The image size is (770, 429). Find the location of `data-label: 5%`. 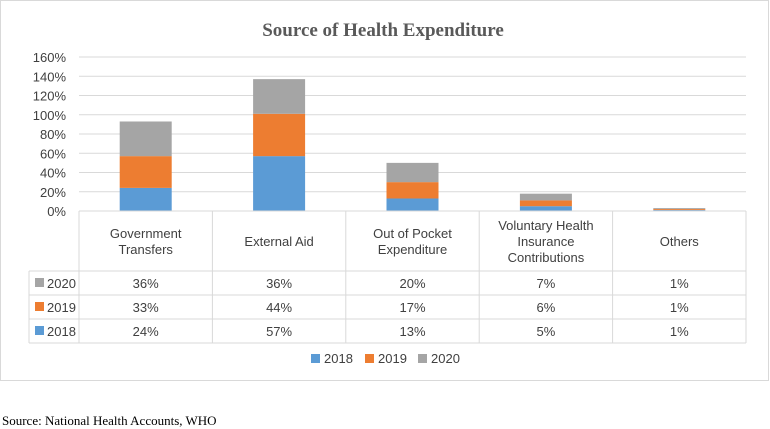

data-label: 5% is located at coordinates (546, 331).